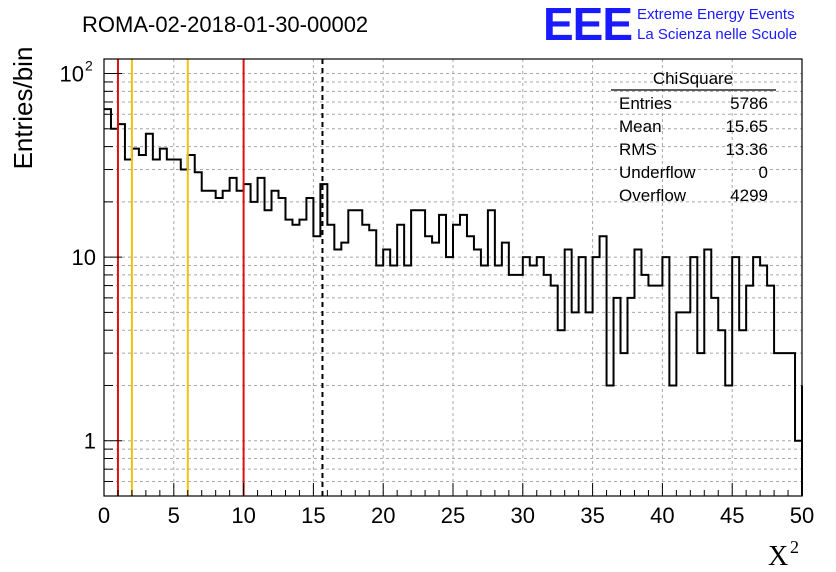 Image resolution: width=836 pixels, height=572 pixels. Describe the element at coordinates (645, 103) in the screenshot. I see `stats-label: Entries` at that location.